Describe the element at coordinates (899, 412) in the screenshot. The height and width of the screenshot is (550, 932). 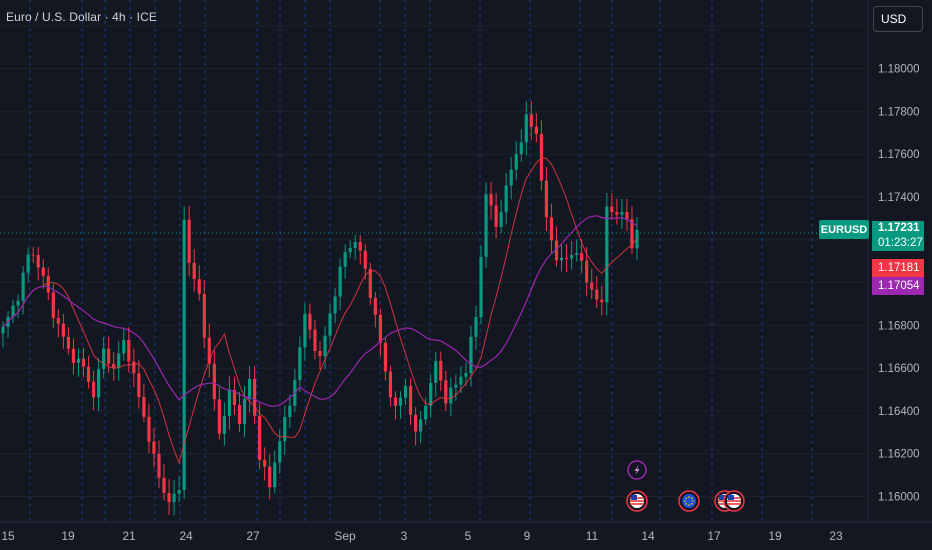
I see `y-tick-label: 1.16400` at that location.